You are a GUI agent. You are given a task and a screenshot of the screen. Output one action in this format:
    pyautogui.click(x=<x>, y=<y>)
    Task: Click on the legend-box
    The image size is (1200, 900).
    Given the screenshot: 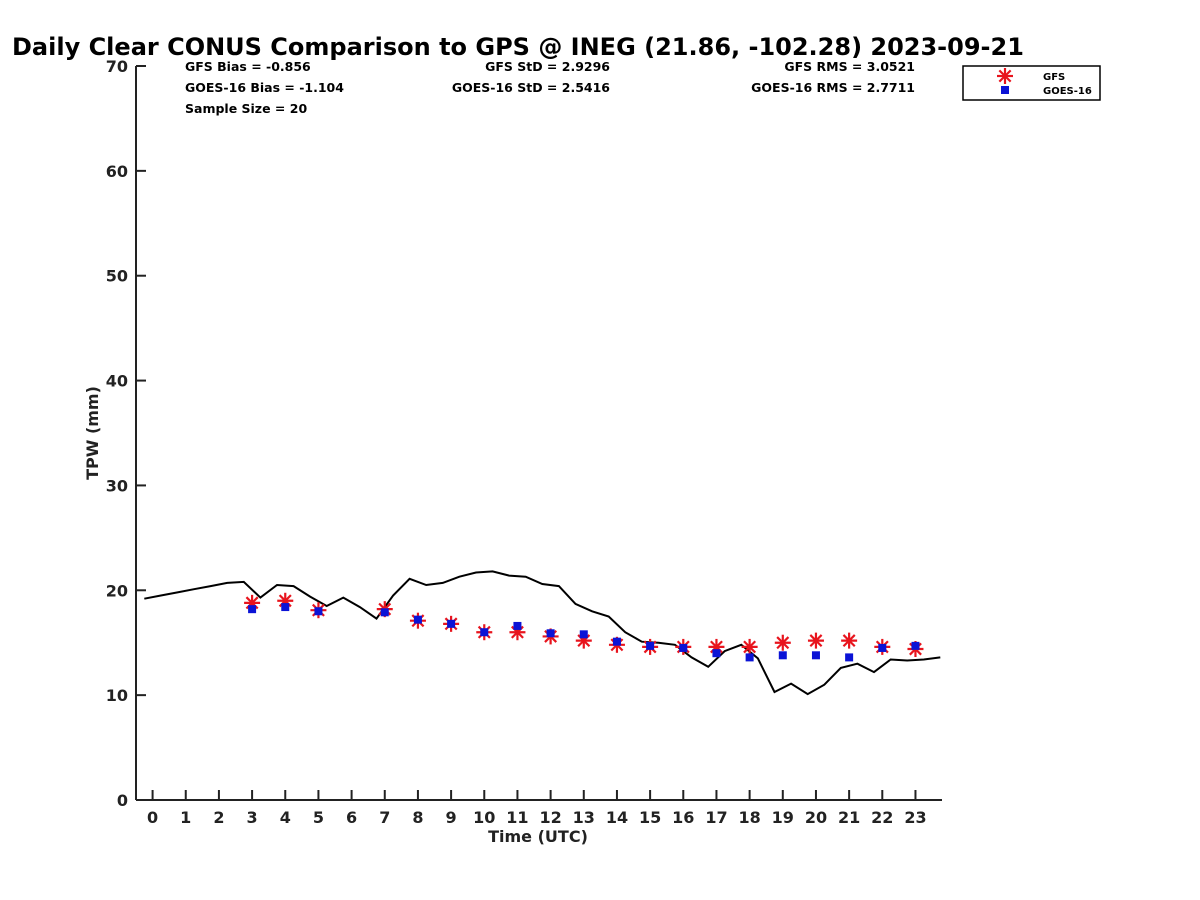 What is the action you would take?
    pyautogui.click(x=1031, y=83)
    